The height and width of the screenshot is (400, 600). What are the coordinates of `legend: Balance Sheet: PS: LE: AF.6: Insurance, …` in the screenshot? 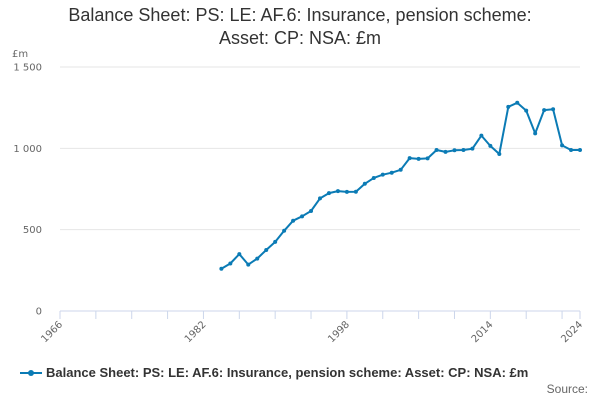 It's located at (274, 372).